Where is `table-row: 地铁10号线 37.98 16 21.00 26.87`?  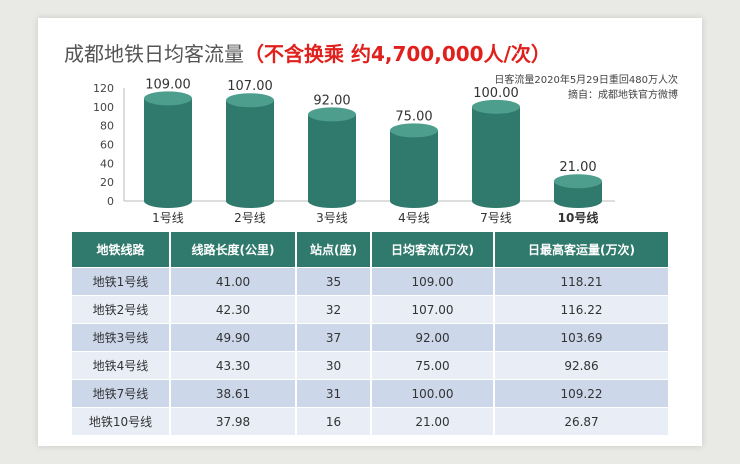 table-row: 地铁10号线 37.98 16 21.00 26.87 is located at coordinates (370, 421).